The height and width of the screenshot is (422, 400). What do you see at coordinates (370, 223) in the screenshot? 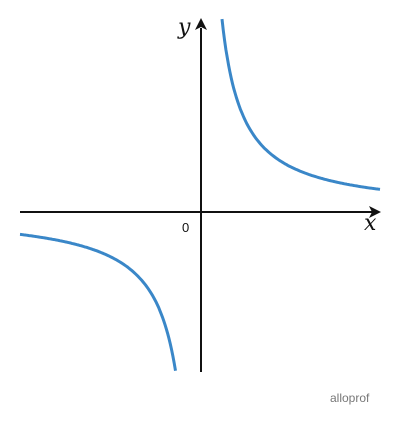
I see `x-label: x` at bounding box center [370, 223].